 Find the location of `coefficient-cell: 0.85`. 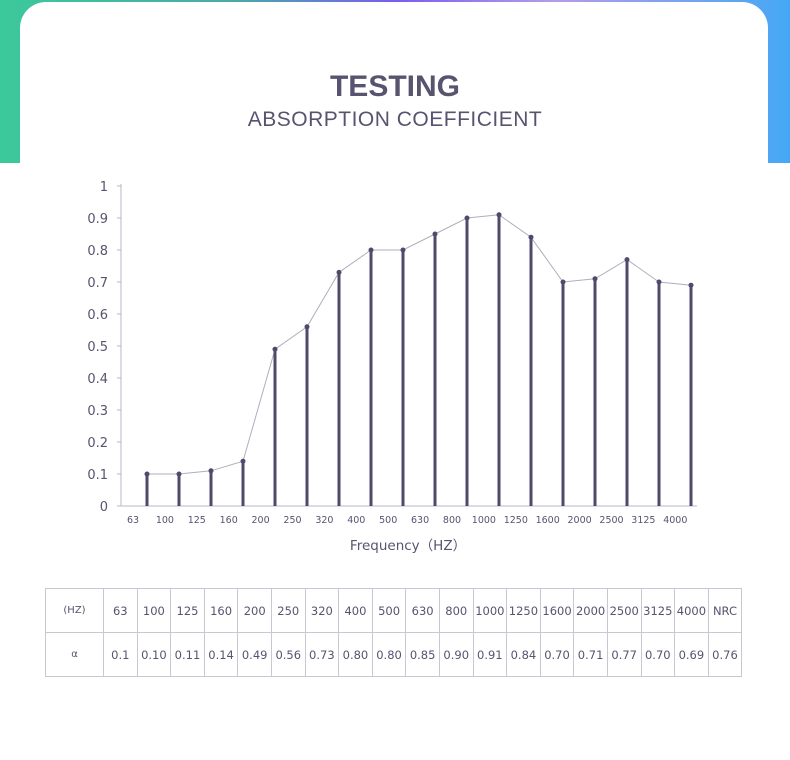

coefficient-cell: 0.85 is located at coordinates (422, 654).